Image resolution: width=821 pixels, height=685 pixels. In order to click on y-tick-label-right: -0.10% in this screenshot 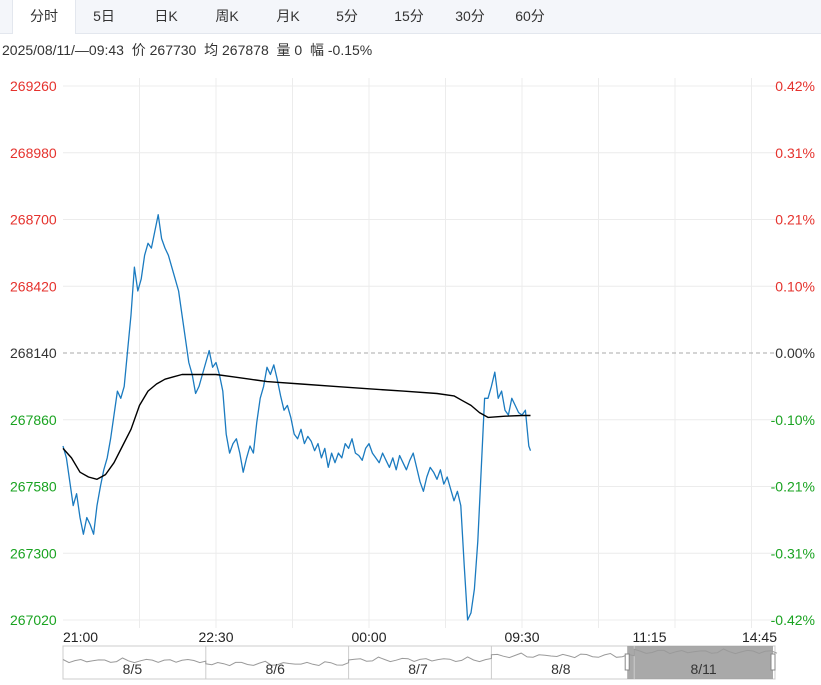, I will do `click(793, 420)`.